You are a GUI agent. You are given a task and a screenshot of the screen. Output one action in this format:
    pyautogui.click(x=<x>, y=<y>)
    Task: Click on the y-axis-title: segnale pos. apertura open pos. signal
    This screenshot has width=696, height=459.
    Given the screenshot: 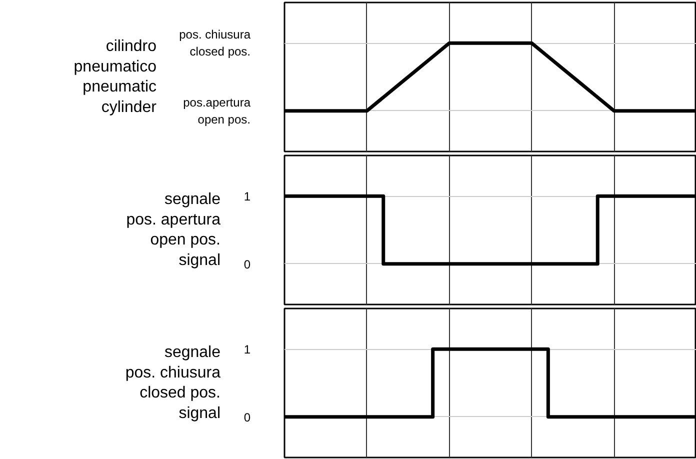 What is the action you would take?
    pyautogui.click(x=173, y=230)
    